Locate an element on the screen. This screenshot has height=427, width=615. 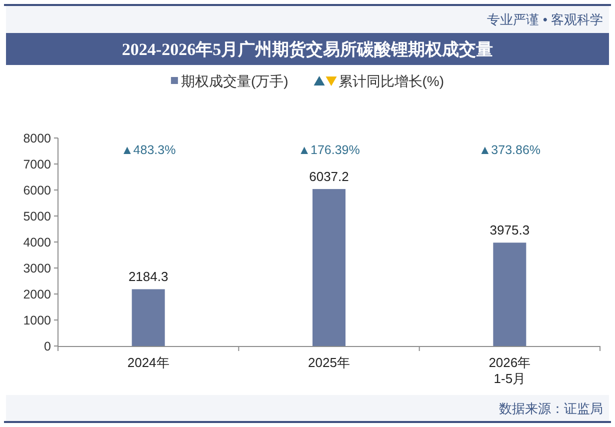
annotation: 累计同比增长(%) is located at coordinates (391, 81).